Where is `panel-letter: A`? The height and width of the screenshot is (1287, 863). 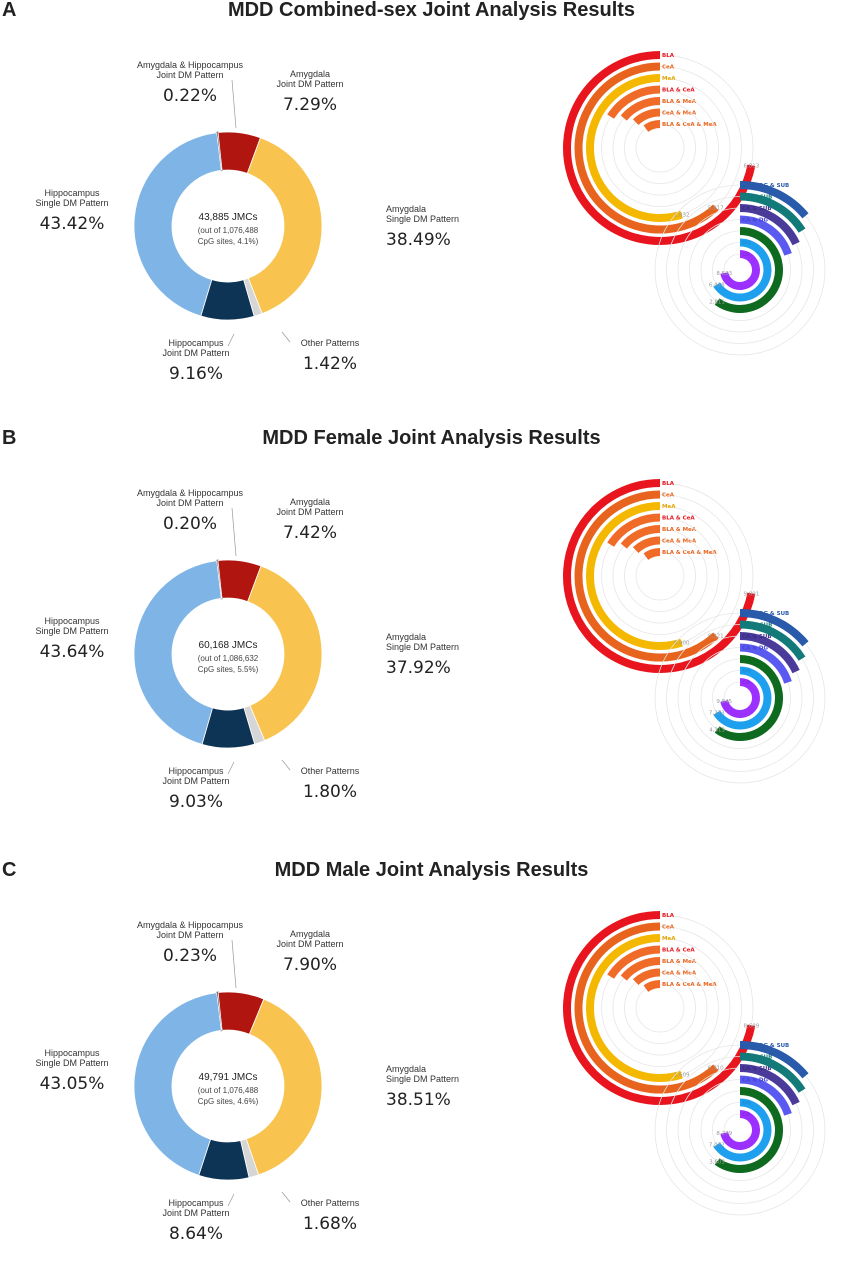
panel-letter: A is located at coordinates (9, 10).